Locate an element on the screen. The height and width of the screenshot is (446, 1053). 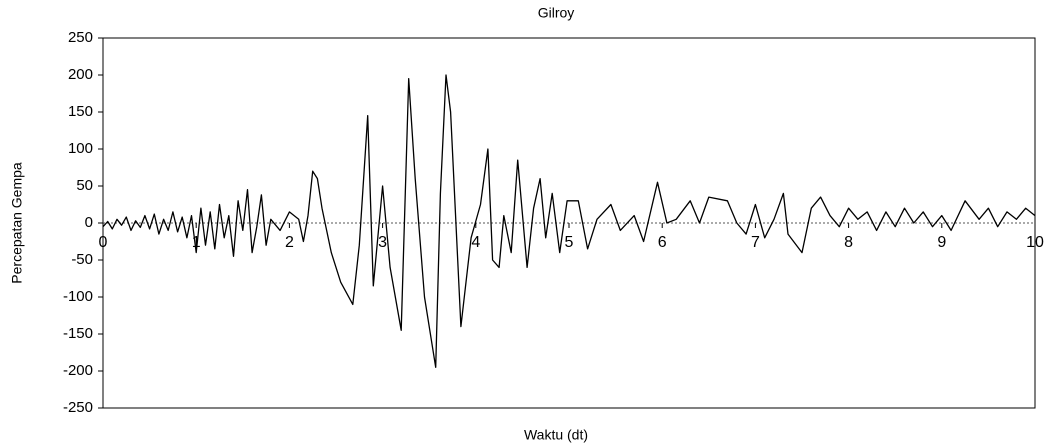
x-axis-label: Waktu (dt) is located at coordinates (556, 435).